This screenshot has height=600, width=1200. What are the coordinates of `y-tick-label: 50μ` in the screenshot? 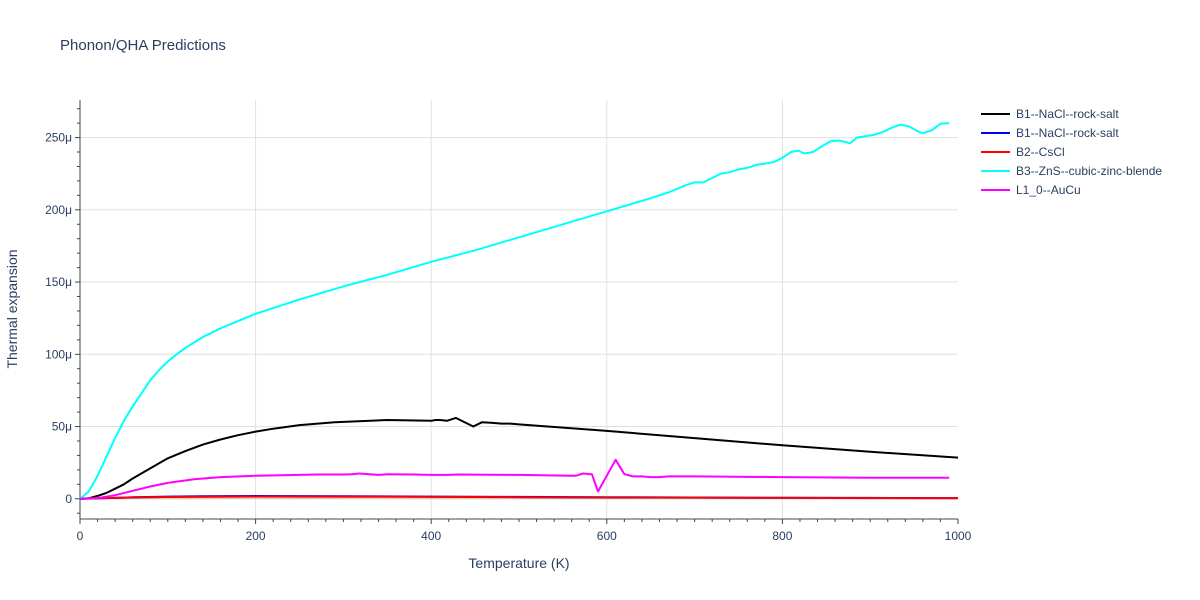 It's located at (62, 427).